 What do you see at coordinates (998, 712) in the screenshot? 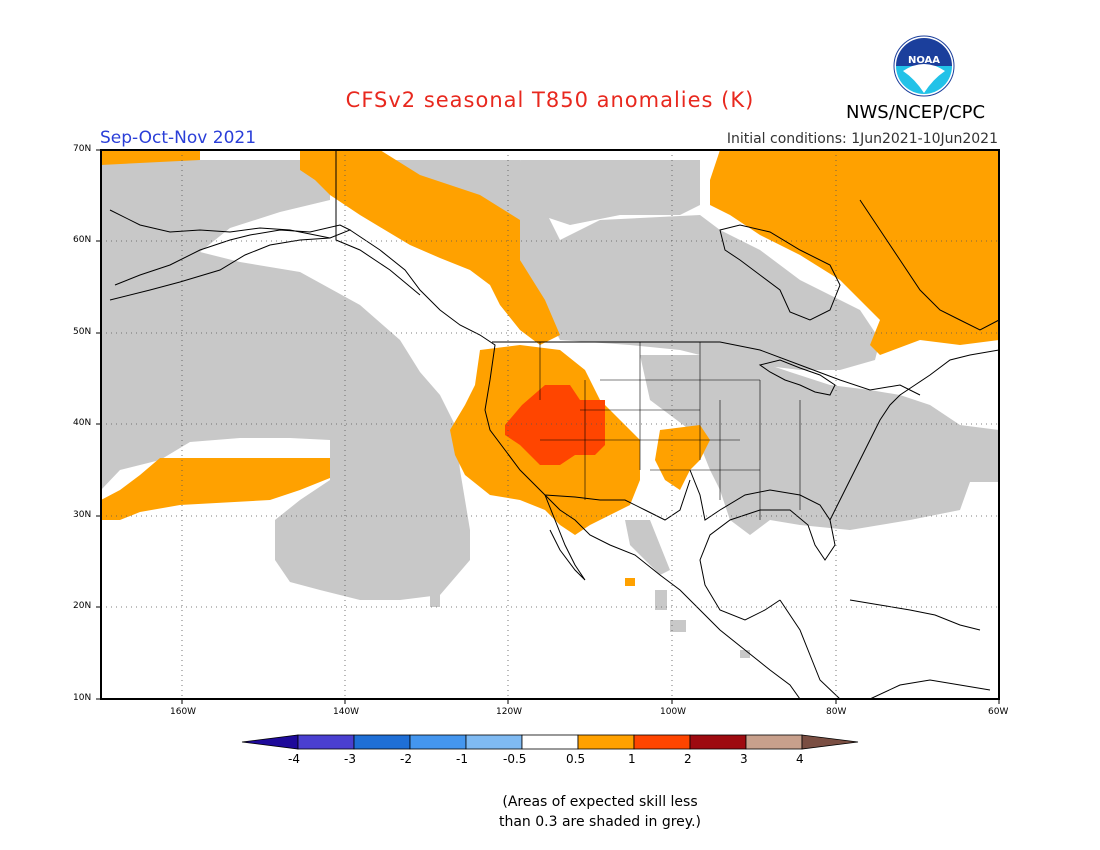
I see `lon-label-60w: 60W` at bounding box center [998, 712].